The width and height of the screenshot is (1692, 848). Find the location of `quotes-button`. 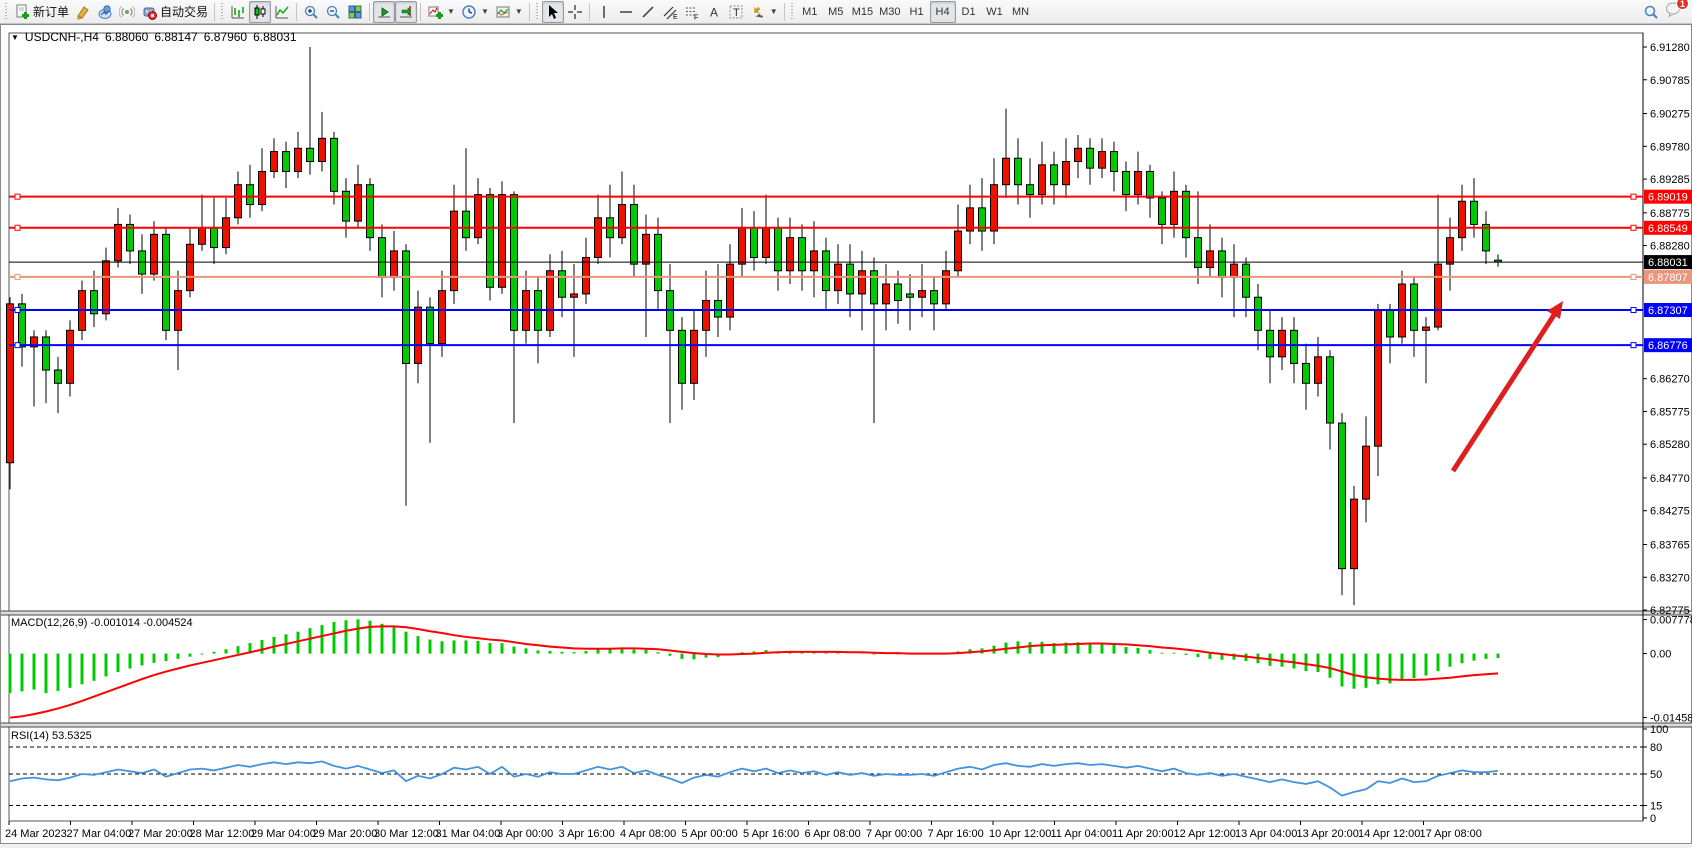

quotes-button is located at coordinates (83, 12).